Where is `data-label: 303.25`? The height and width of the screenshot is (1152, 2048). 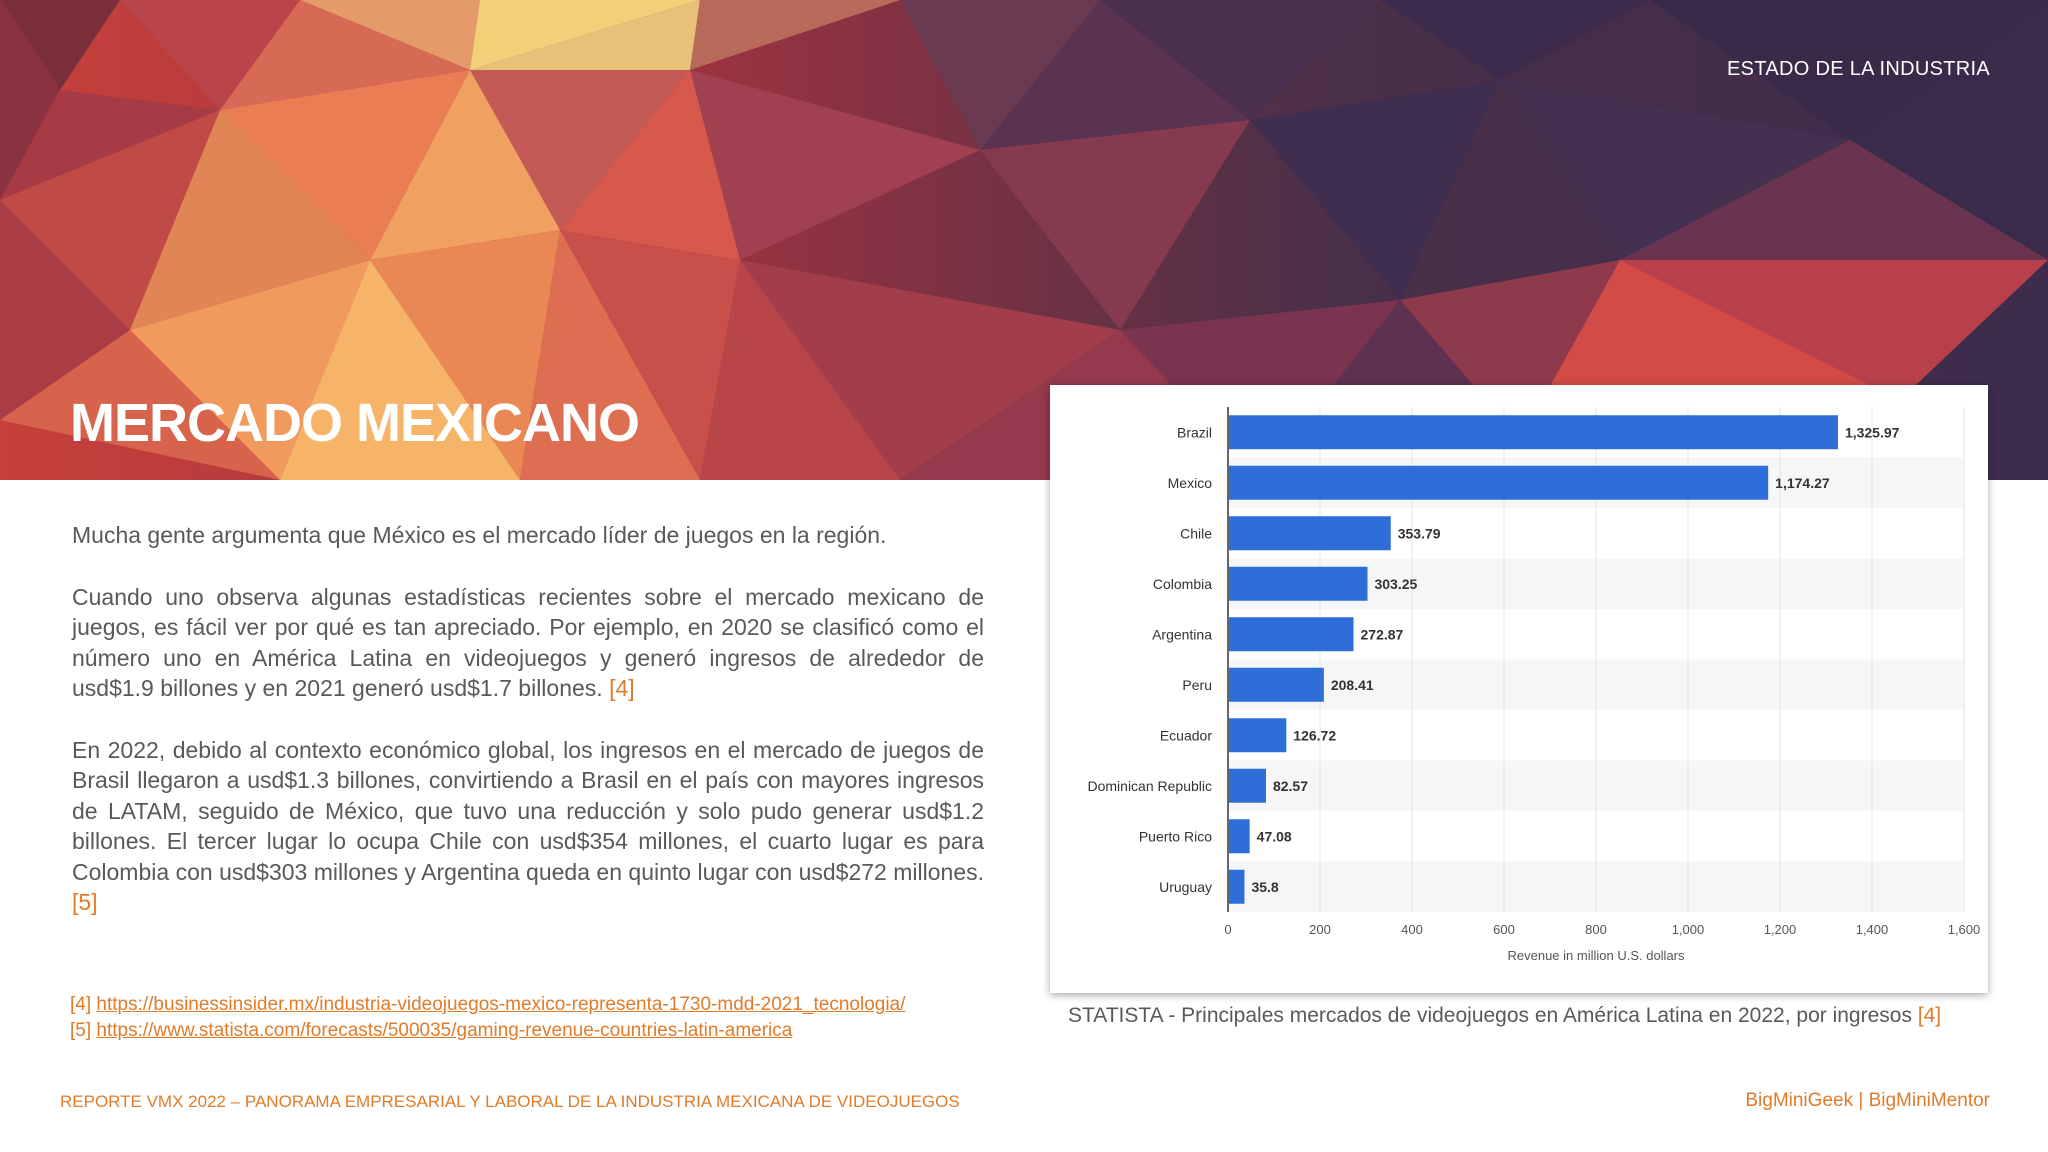
data-label: 303.25 is located at coordinates (1395, 584).